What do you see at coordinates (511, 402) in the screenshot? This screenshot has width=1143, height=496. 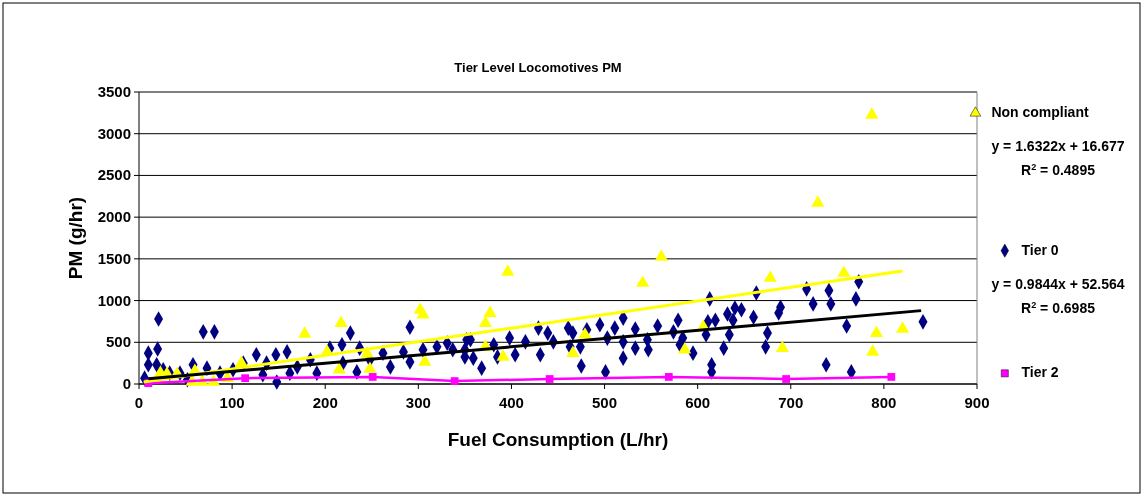 I see `x-tick-label: 400` at bounding box center [511, 402].